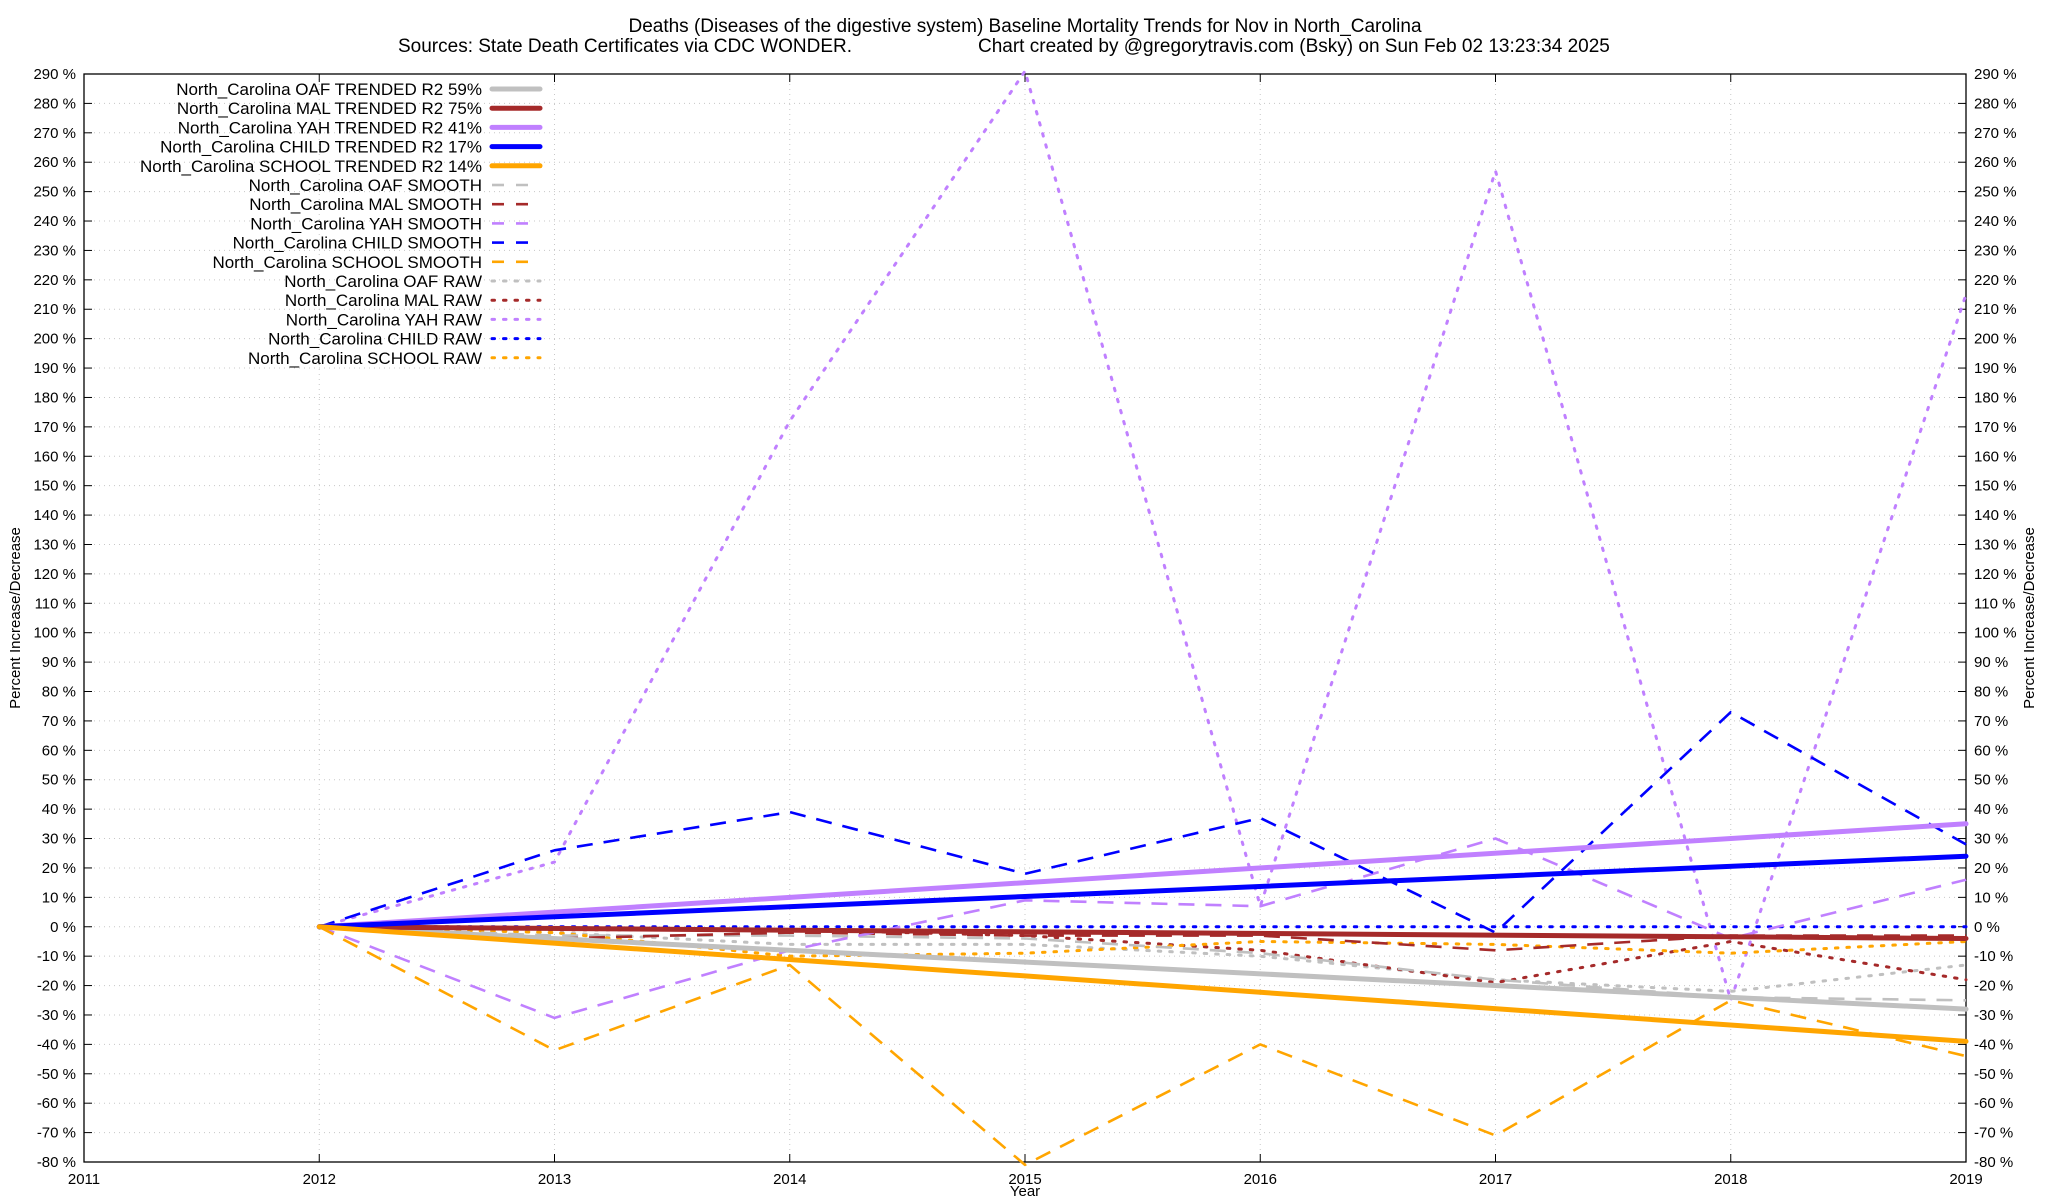 This screenshot has height=1200, width=2048. Describe the element at coordinates (1991, 750) in the screenshot. I see `y-tick-label-right: 60 %` at that location.